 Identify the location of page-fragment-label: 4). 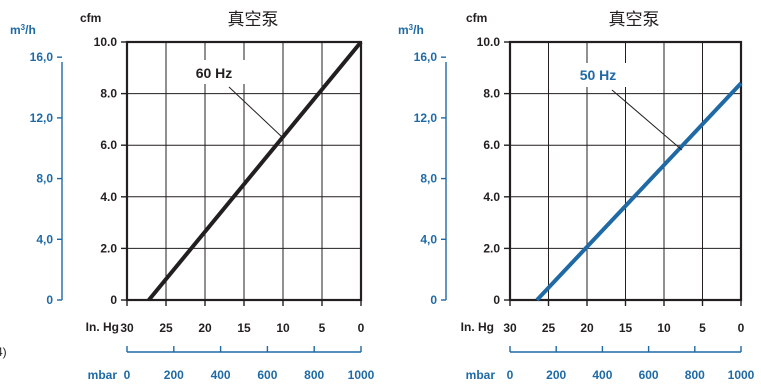
(3, 352).